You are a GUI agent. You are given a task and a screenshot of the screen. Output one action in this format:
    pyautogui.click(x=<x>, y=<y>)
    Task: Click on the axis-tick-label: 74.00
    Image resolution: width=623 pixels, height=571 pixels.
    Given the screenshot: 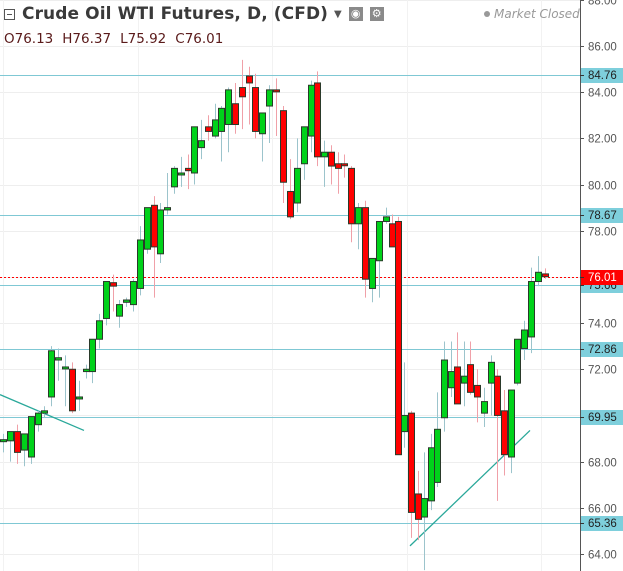 What is the action you would take?
    pyautogui.click(x=602, y=325)
    